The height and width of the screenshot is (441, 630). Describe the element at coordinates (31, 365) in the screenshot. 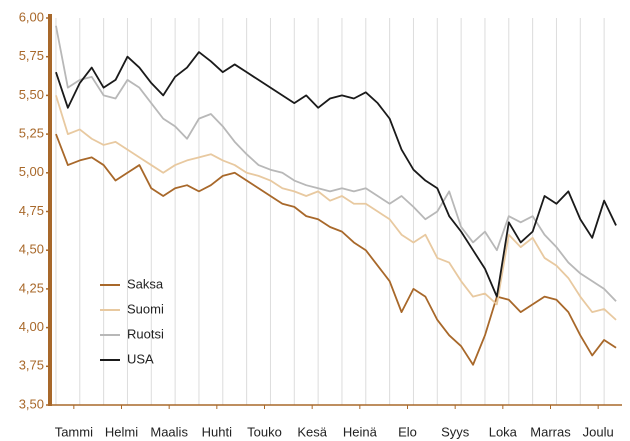

I see `y-tick-label: 3,75` at that location.